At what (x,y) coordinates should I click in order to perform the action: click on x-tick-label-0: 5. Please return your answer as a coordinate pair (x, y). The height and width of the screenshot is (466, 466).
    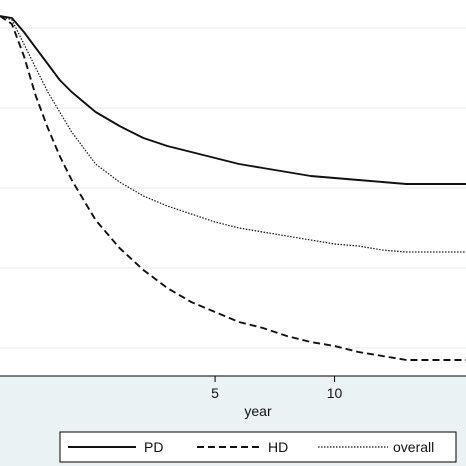
    Looking at the image, I should click on (215, 393).